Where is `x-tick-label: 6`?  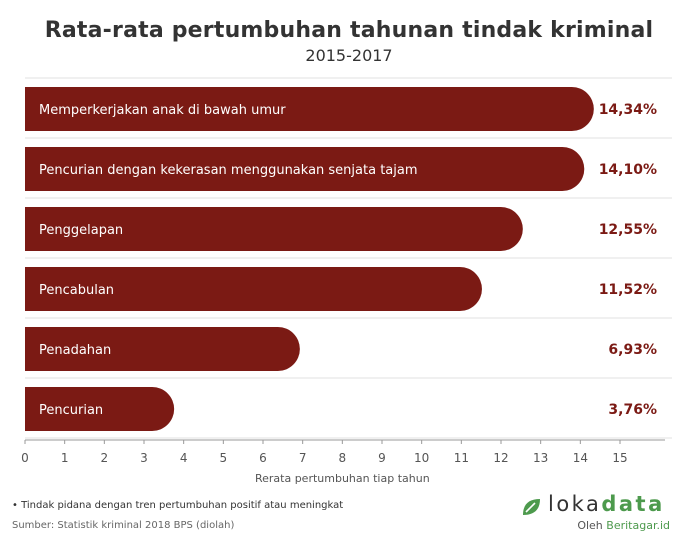 x-tick-label: 6 is located at coordinates (263, 458).